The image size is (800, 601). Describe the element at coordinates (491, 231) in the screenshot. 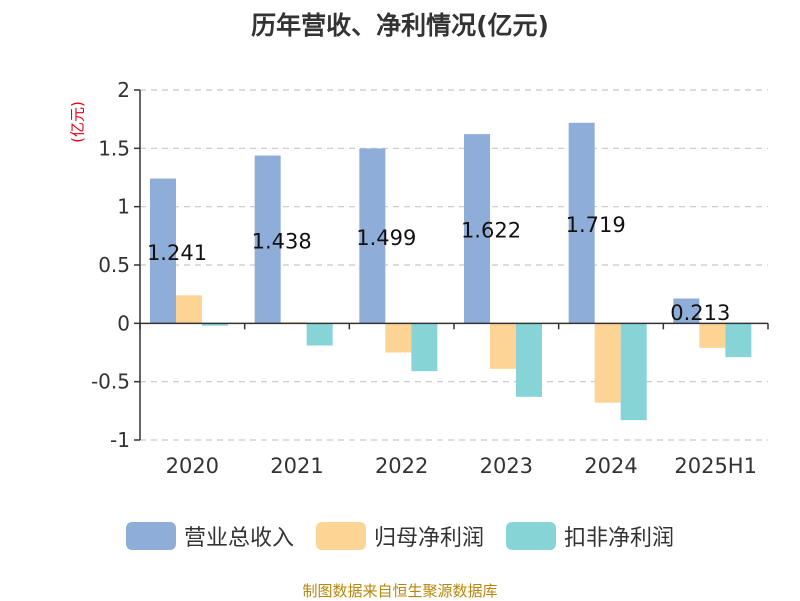

I see `data-label: 1.622` at that location.